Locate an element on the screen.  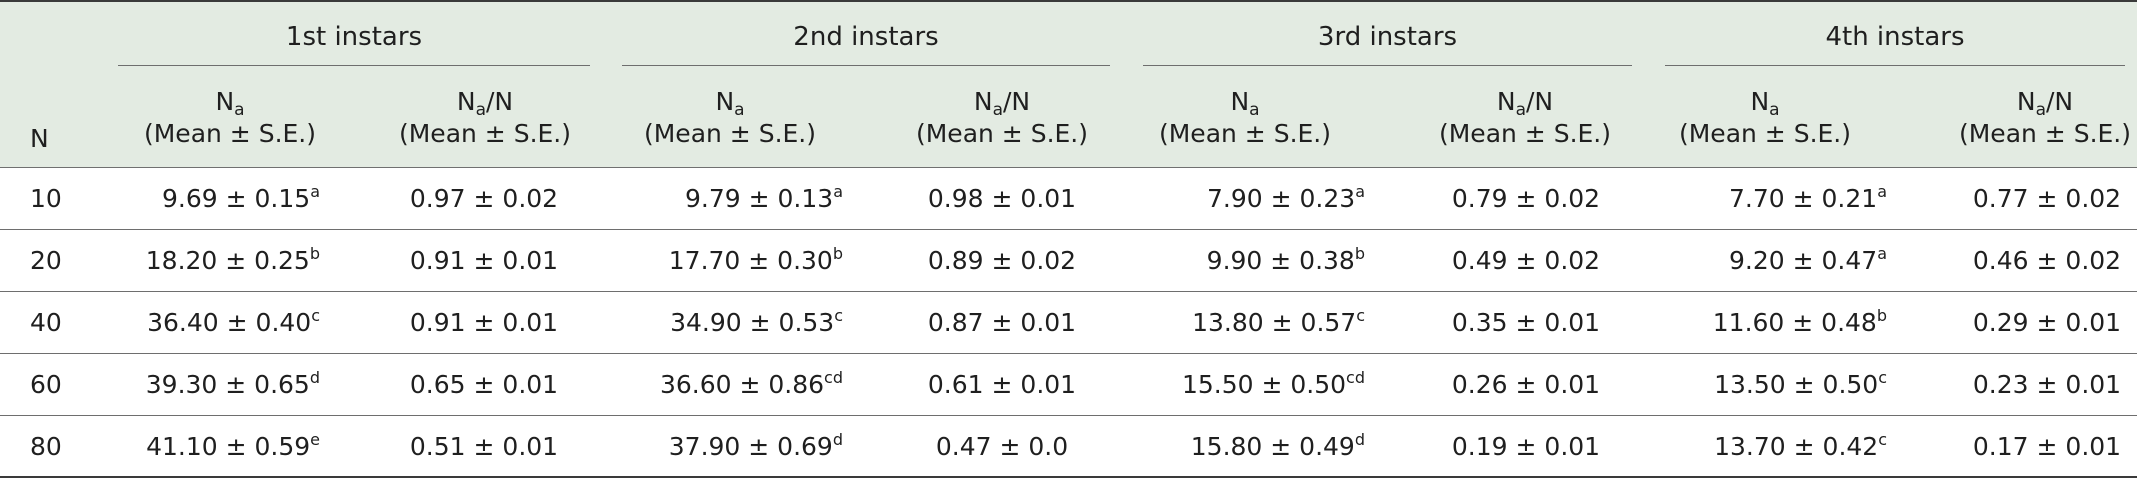
cell-ratio: 0.87 ± 0.01 is located at coordinates (1002, 323).